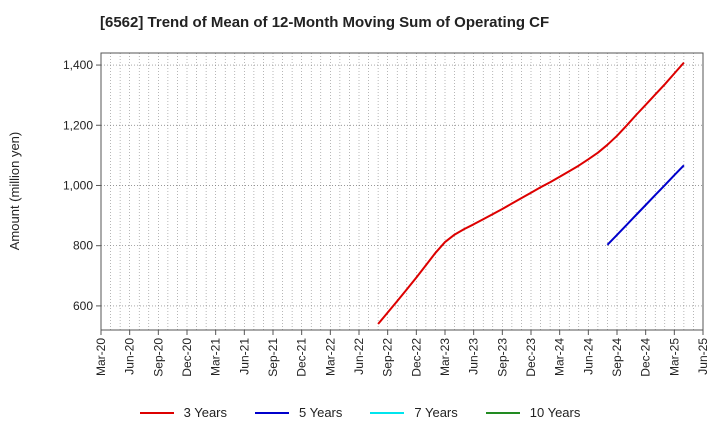  Describe the element at coordinates (78, 185) in the screenshot. I see `y-tick-label: 1,000` at that location.